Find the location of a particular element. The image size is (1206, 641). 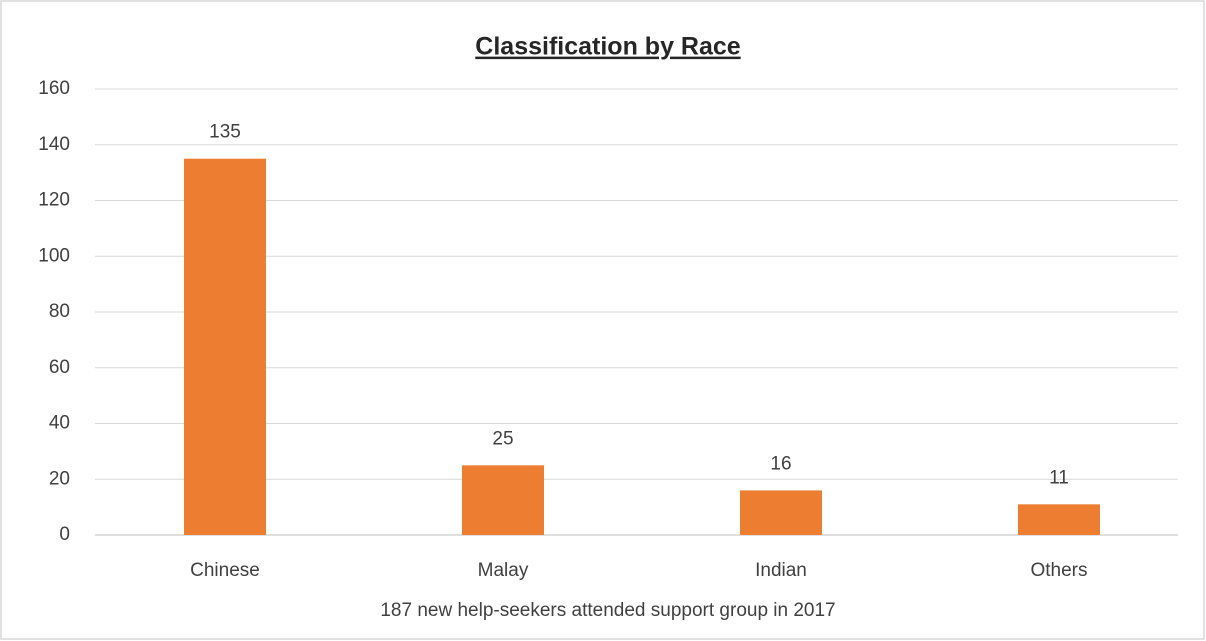

x-tick-label: Chinese is located at coordinates (225, 570).